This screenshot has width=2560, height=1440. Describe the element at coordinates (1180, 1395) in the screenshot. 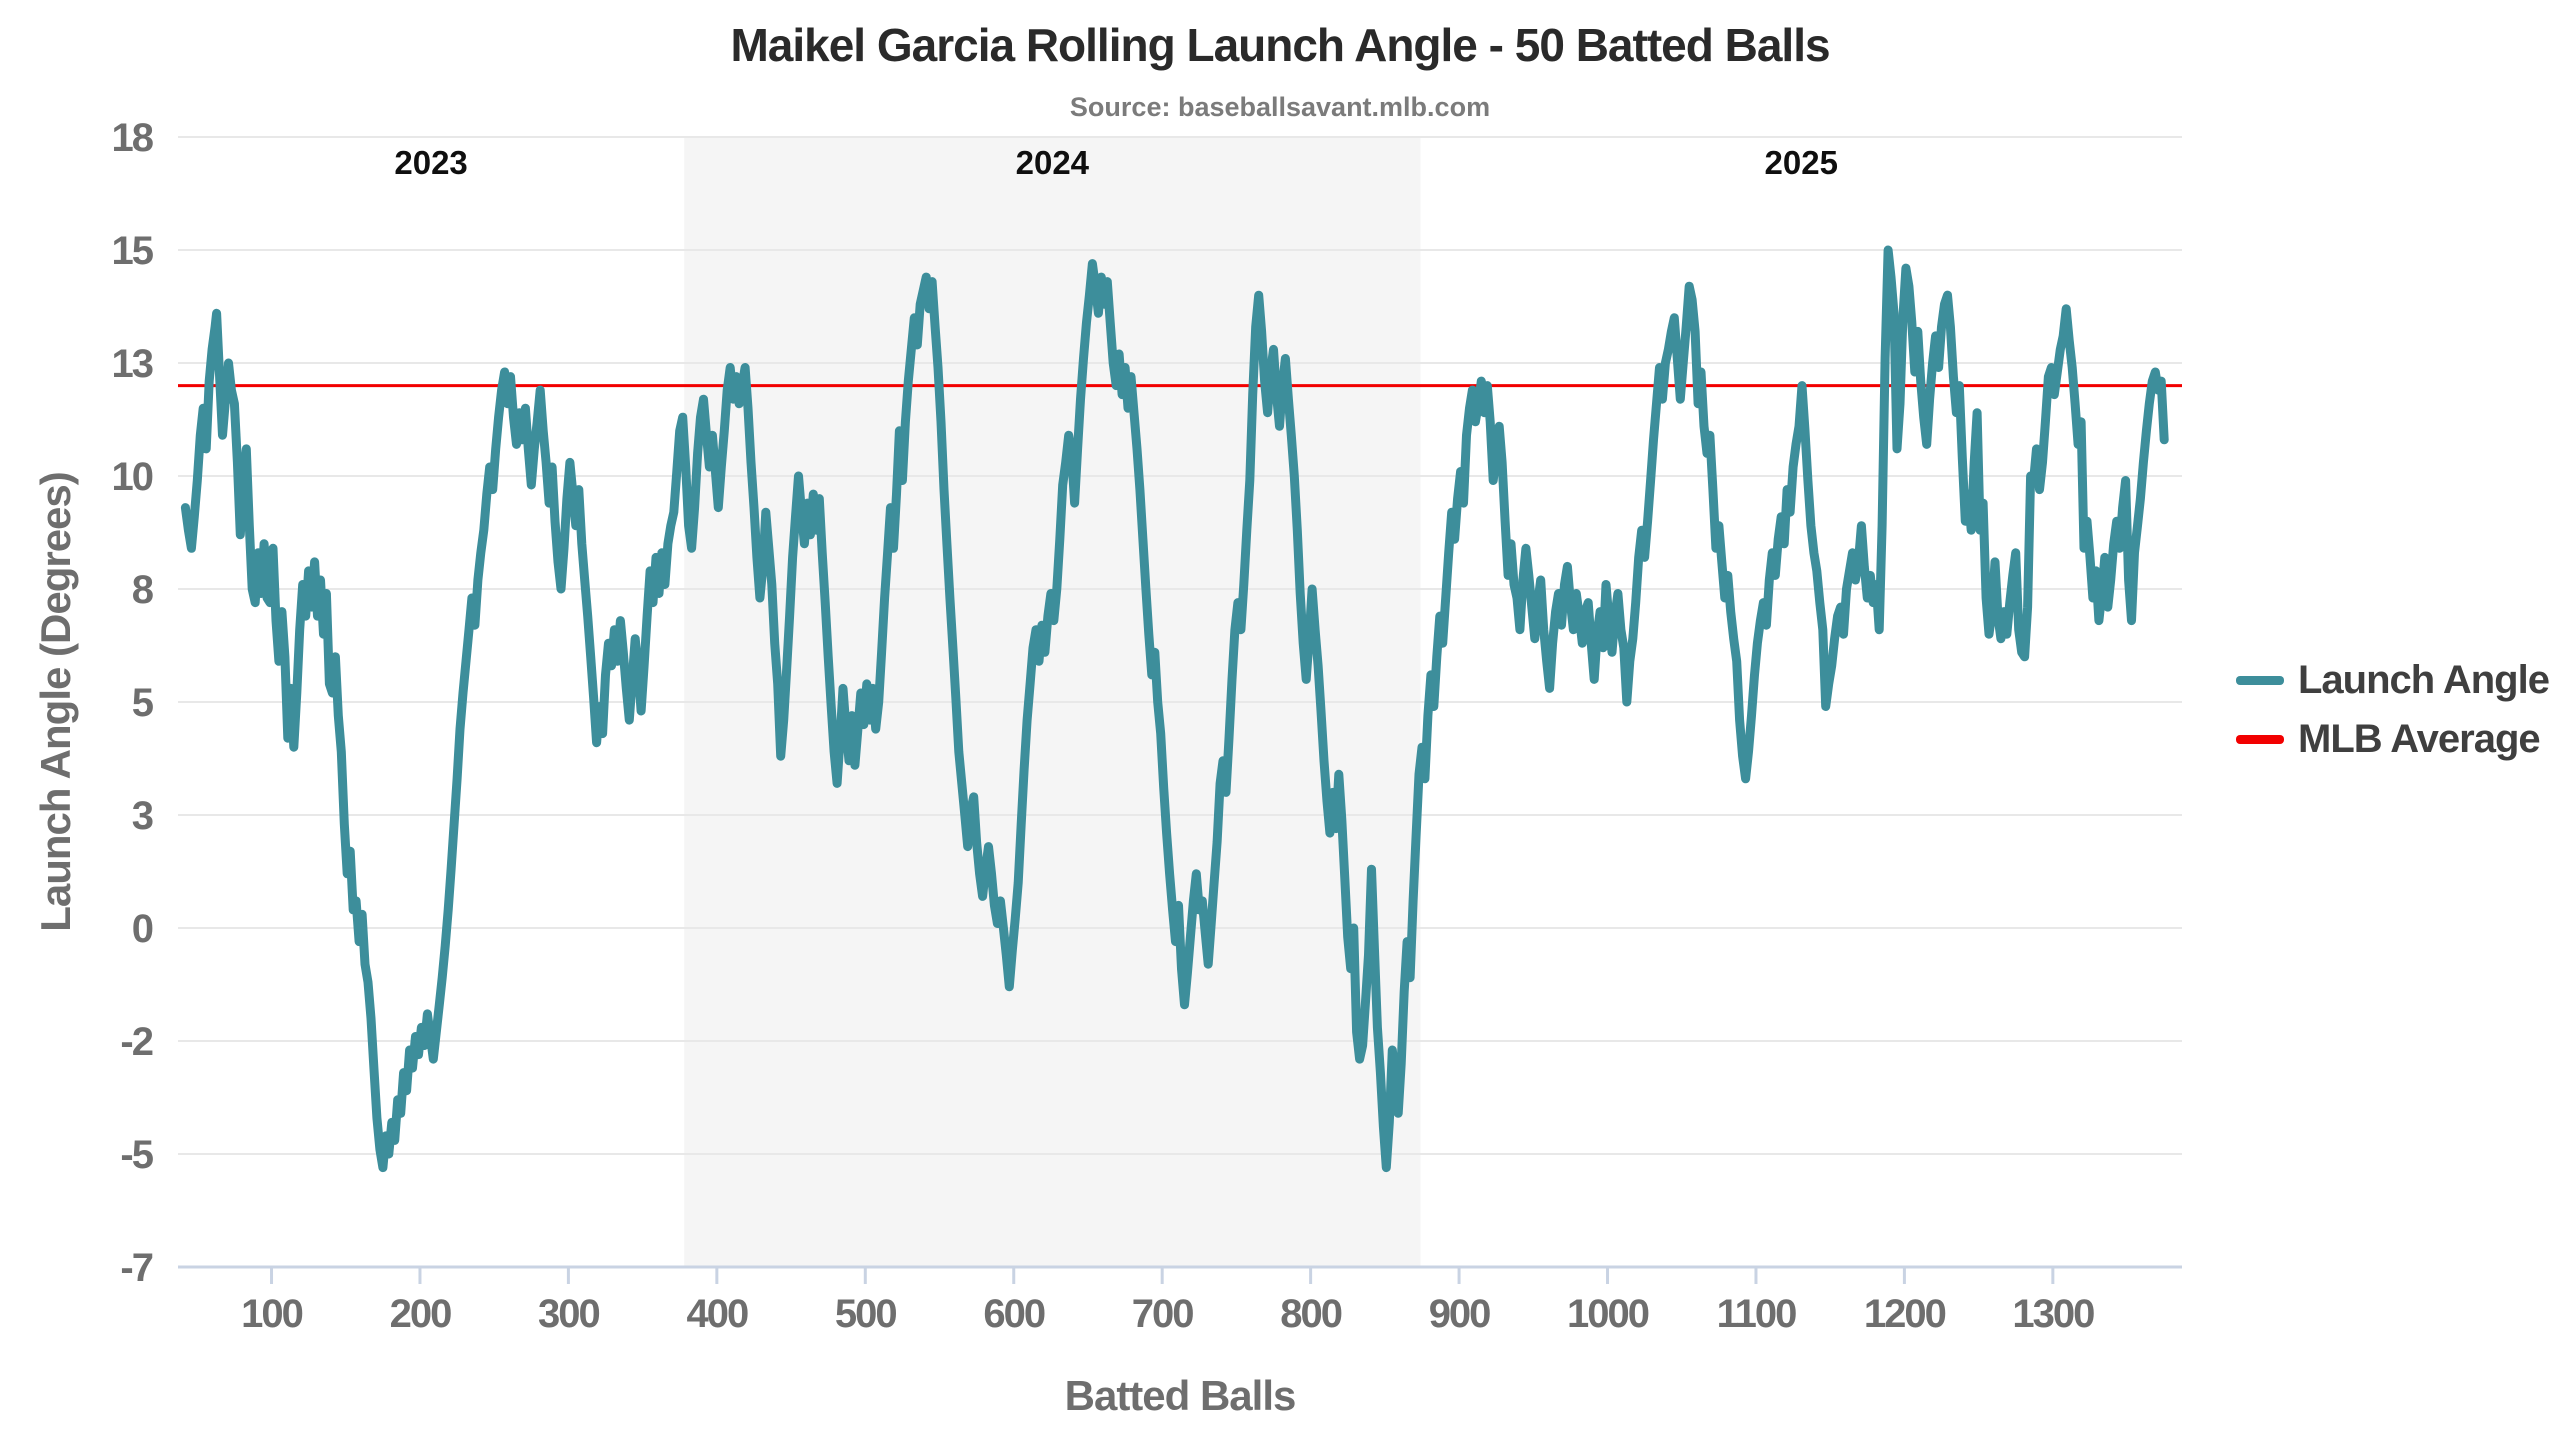

I see `x-axis-title: Batted Balls` at that location.